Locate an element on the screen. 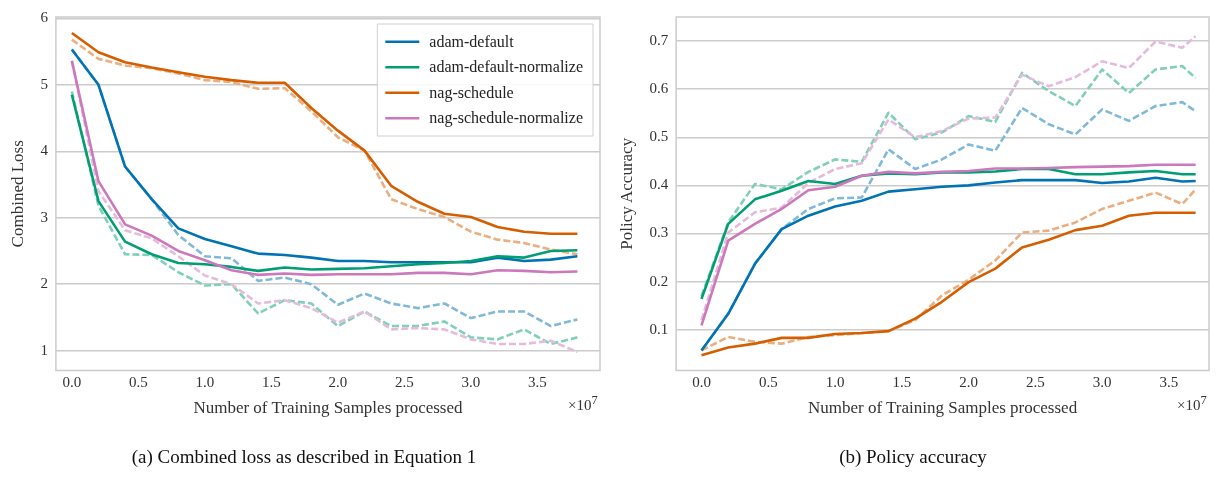  y-tick-label: 2 is located at coordinates (44, 283).